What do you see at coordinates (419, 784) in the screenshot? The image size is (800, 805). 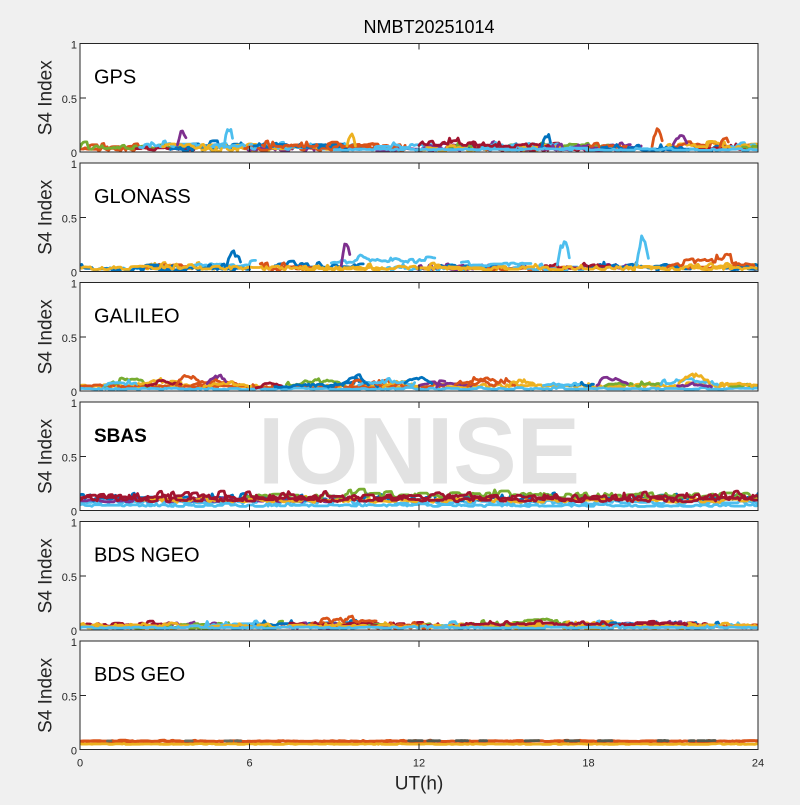 I see `svg-text: UT(h)` at bounding box center [419, 784].